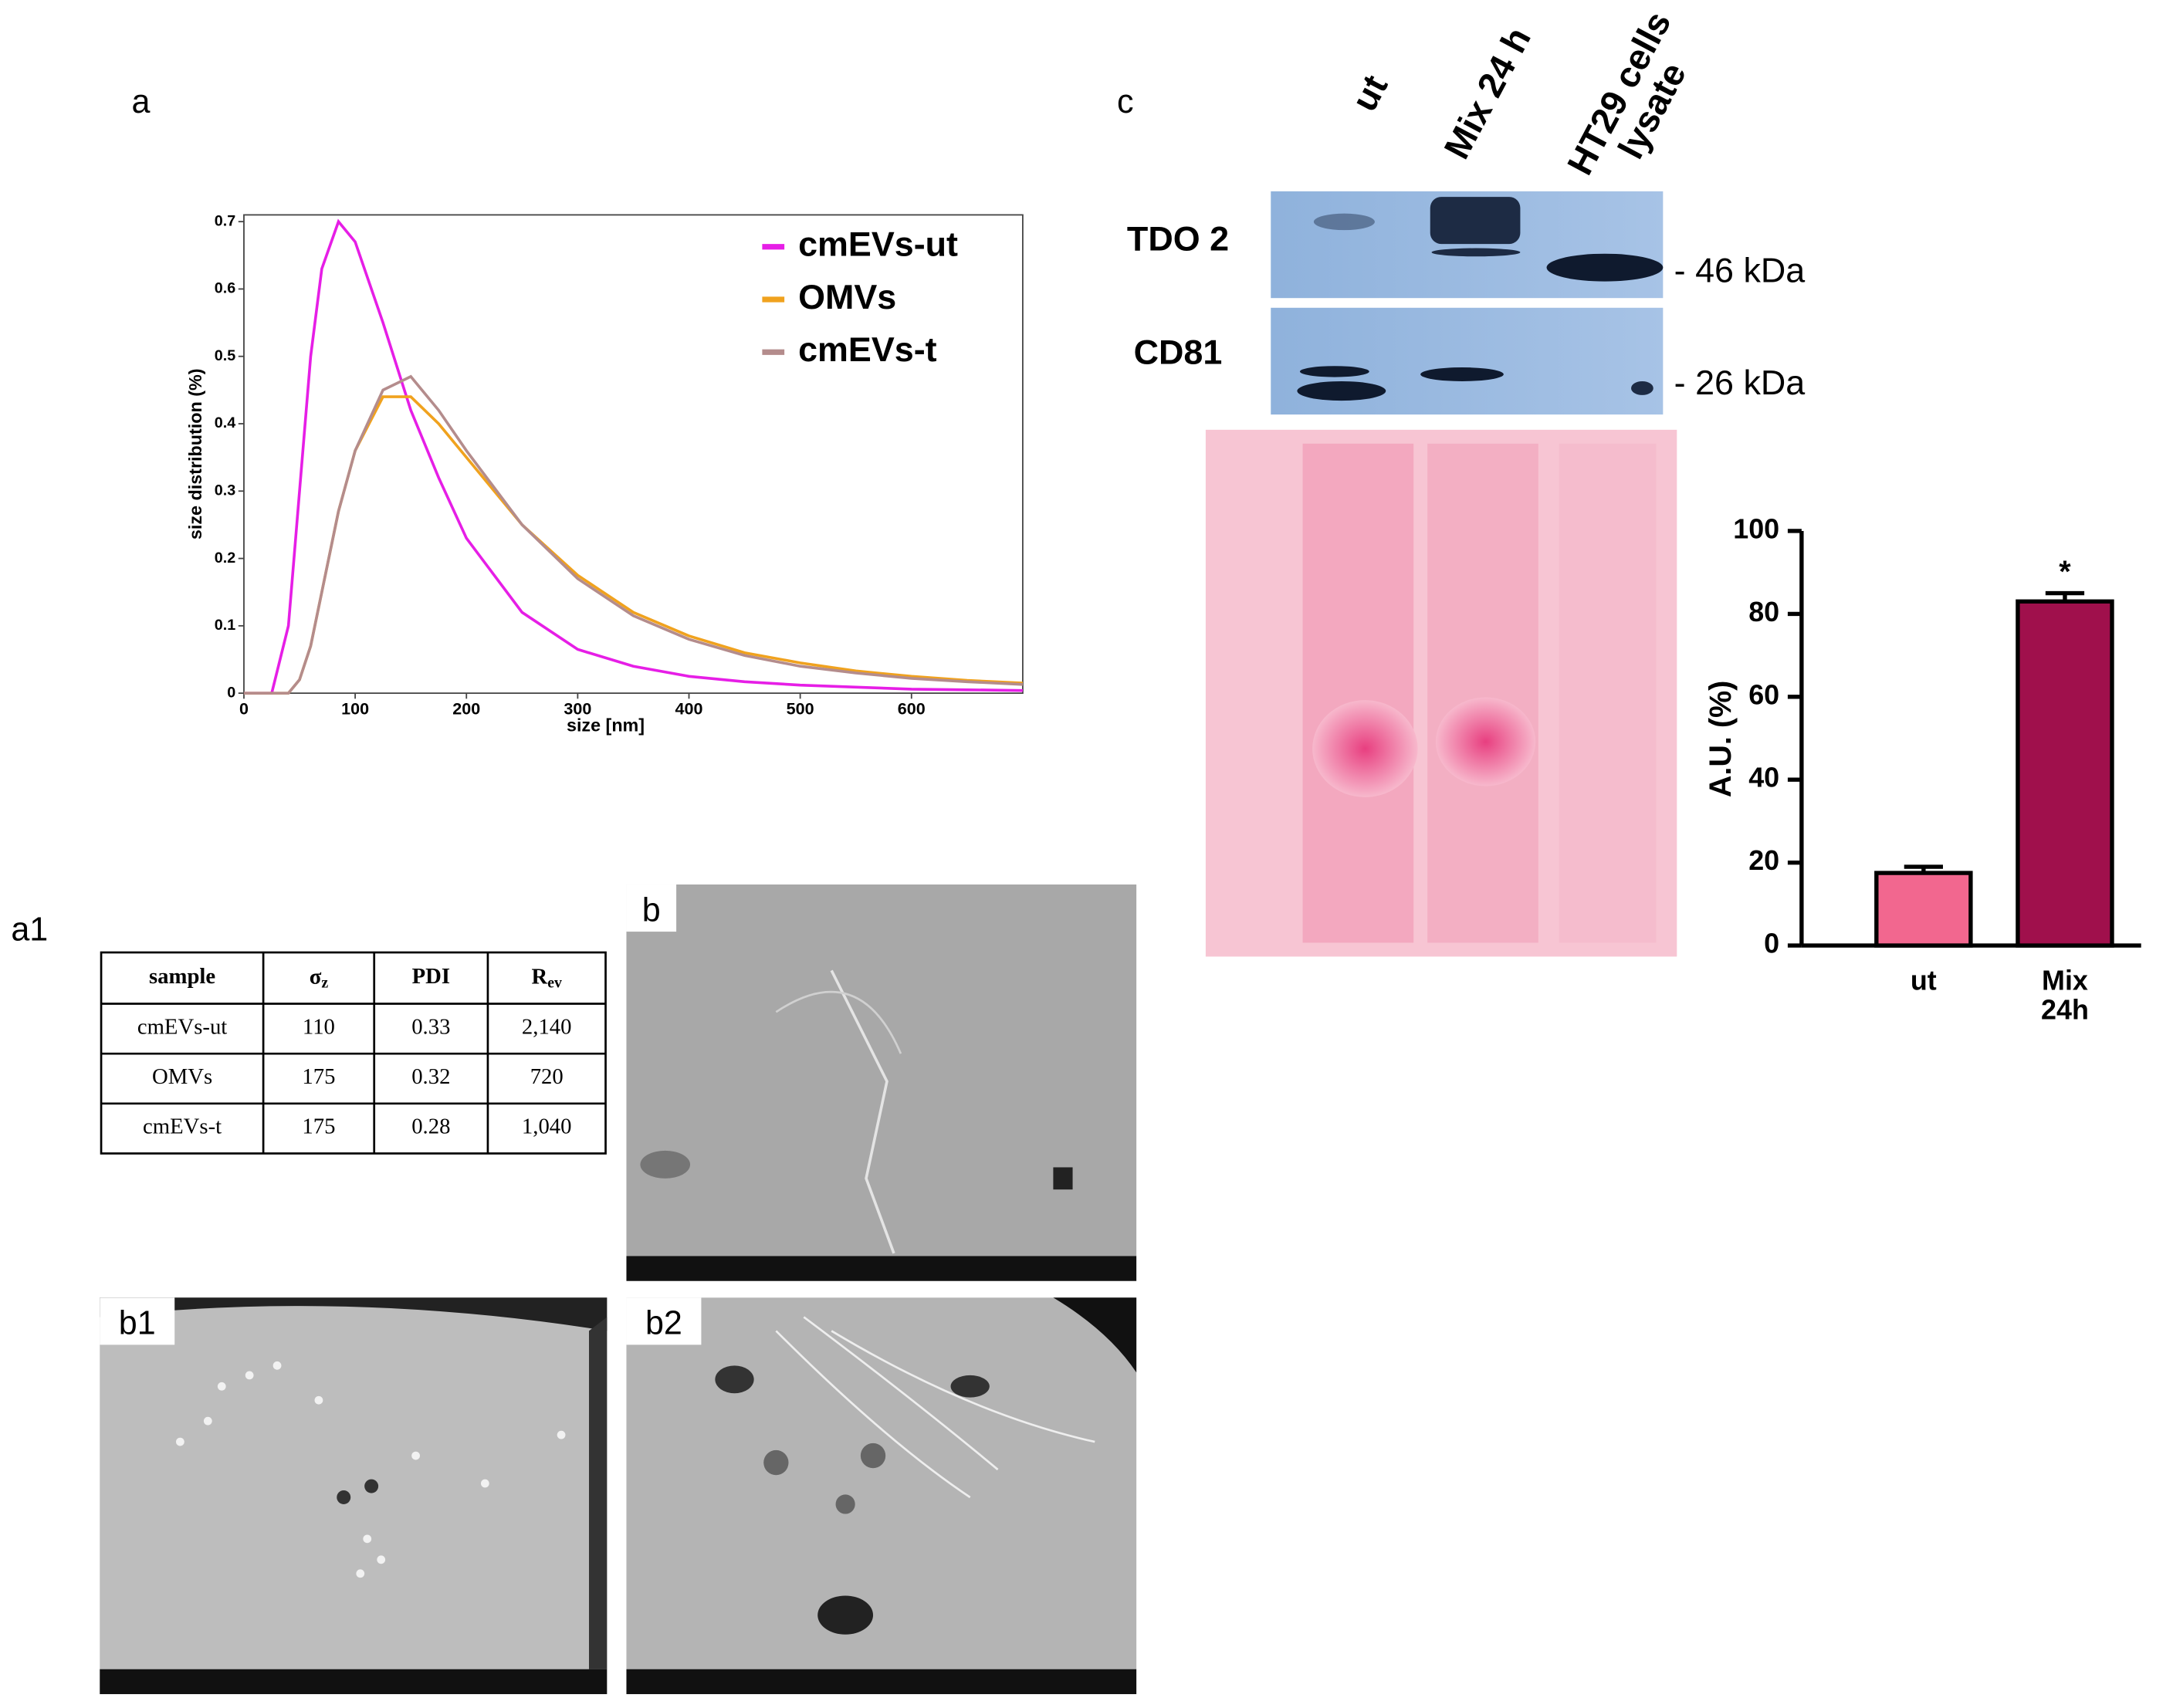 This screenshot has width=2173, height=1708. I want to click on table-cell: 0.28, so click(430, 1126).